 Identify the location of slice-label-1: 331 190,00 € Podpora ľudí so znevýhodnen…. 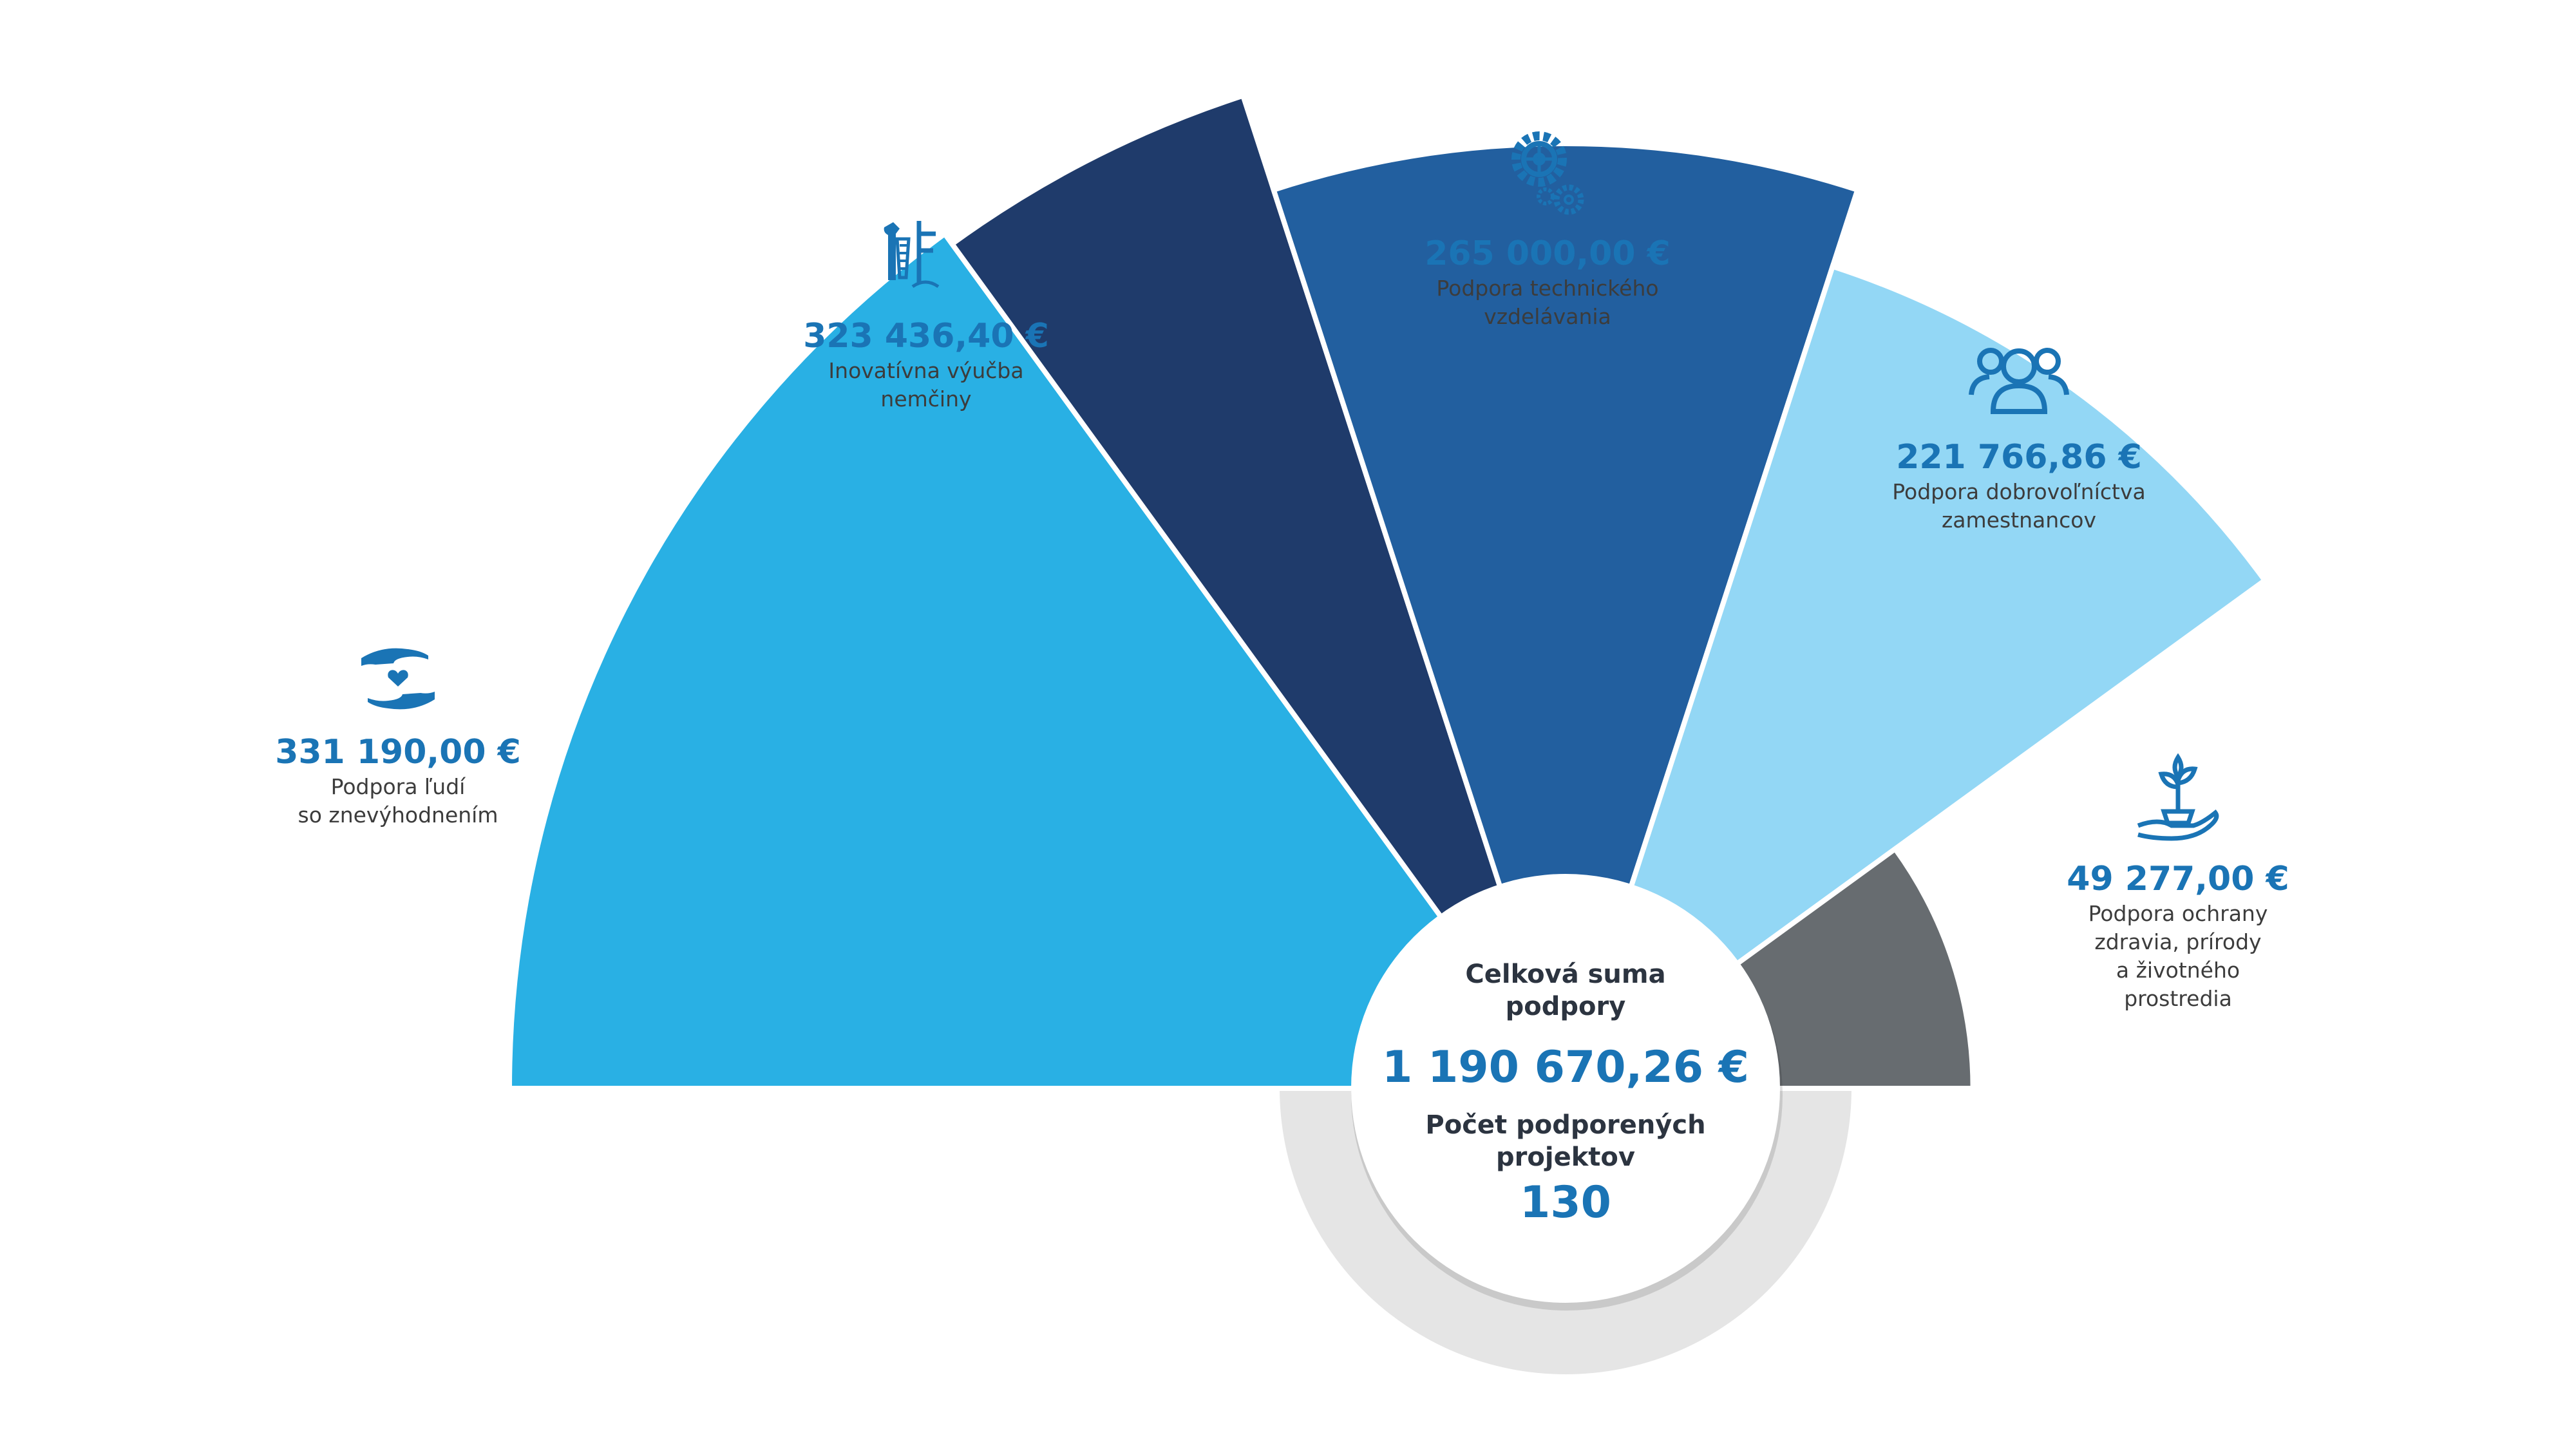
(398, 781).